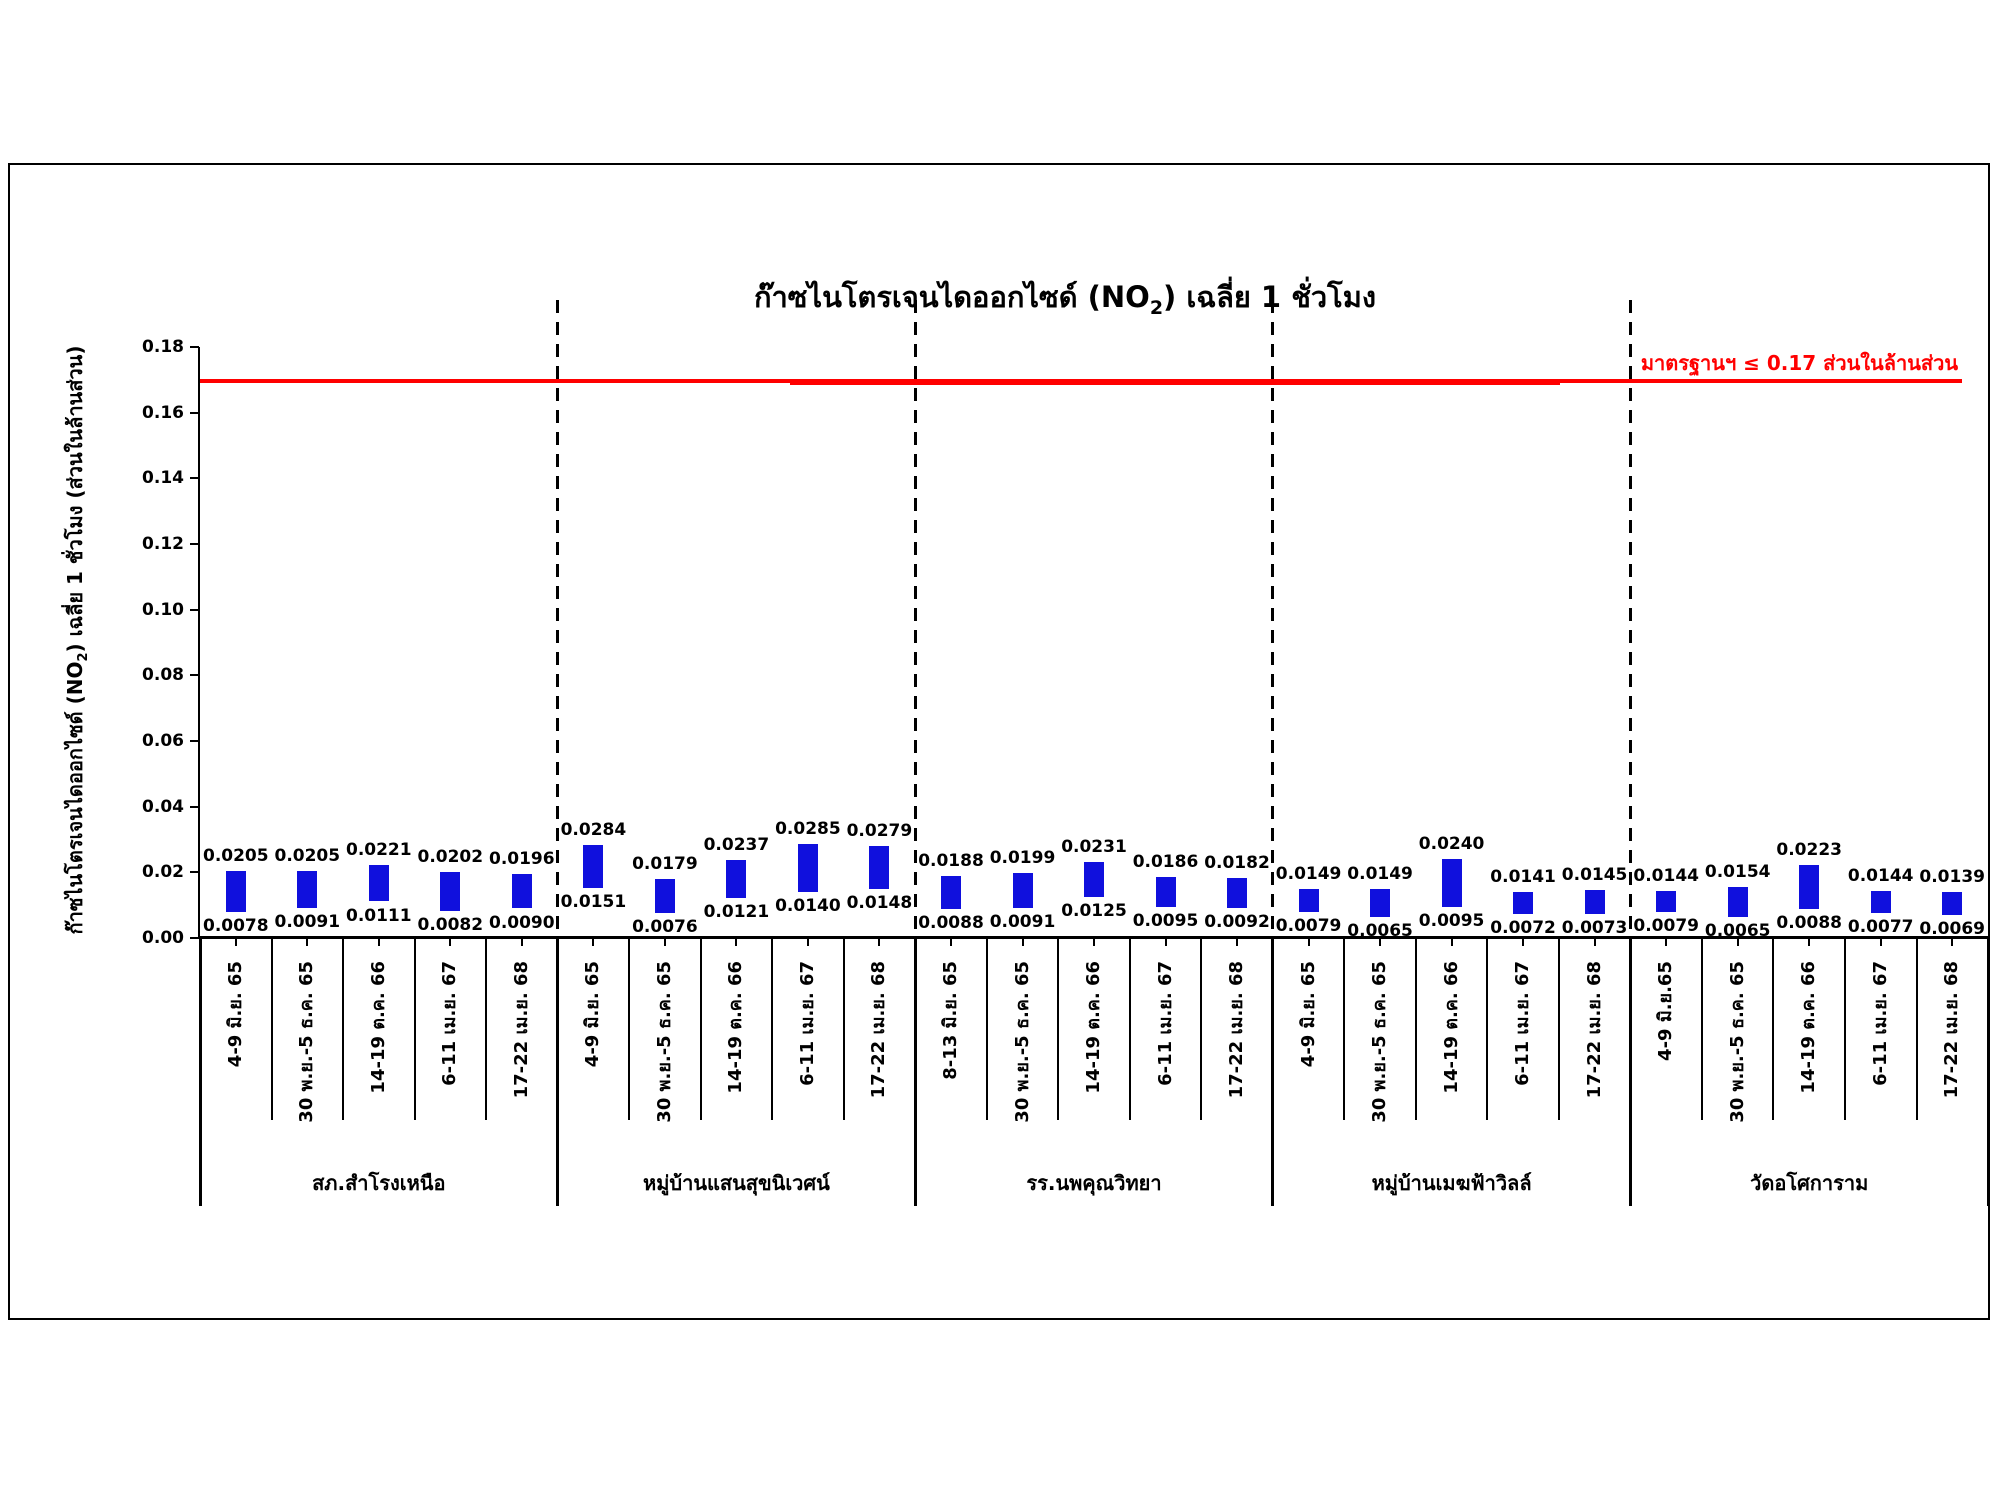 The image size is (2000, 1500). What do you see at coordinates (378, 850) in the screenshot?
I see `max-value-label: 0.0221` at bounding box center [378, 850].